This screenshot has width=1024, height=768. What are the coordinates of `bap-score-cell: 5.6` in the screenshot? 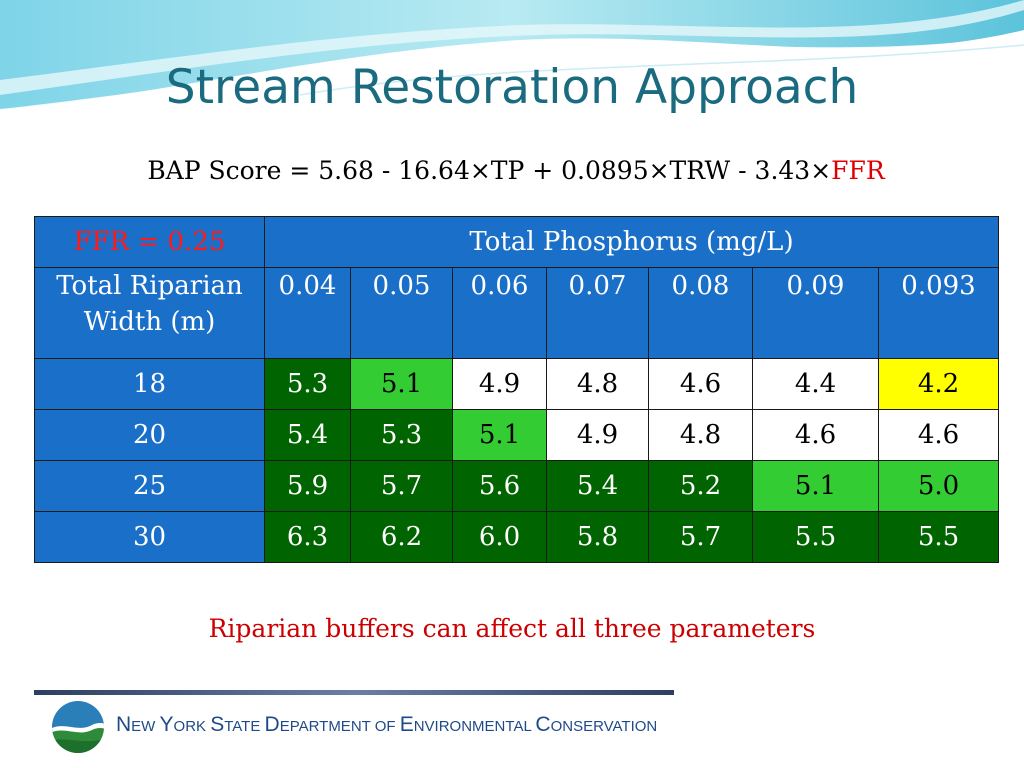 It's located at (499, 486).